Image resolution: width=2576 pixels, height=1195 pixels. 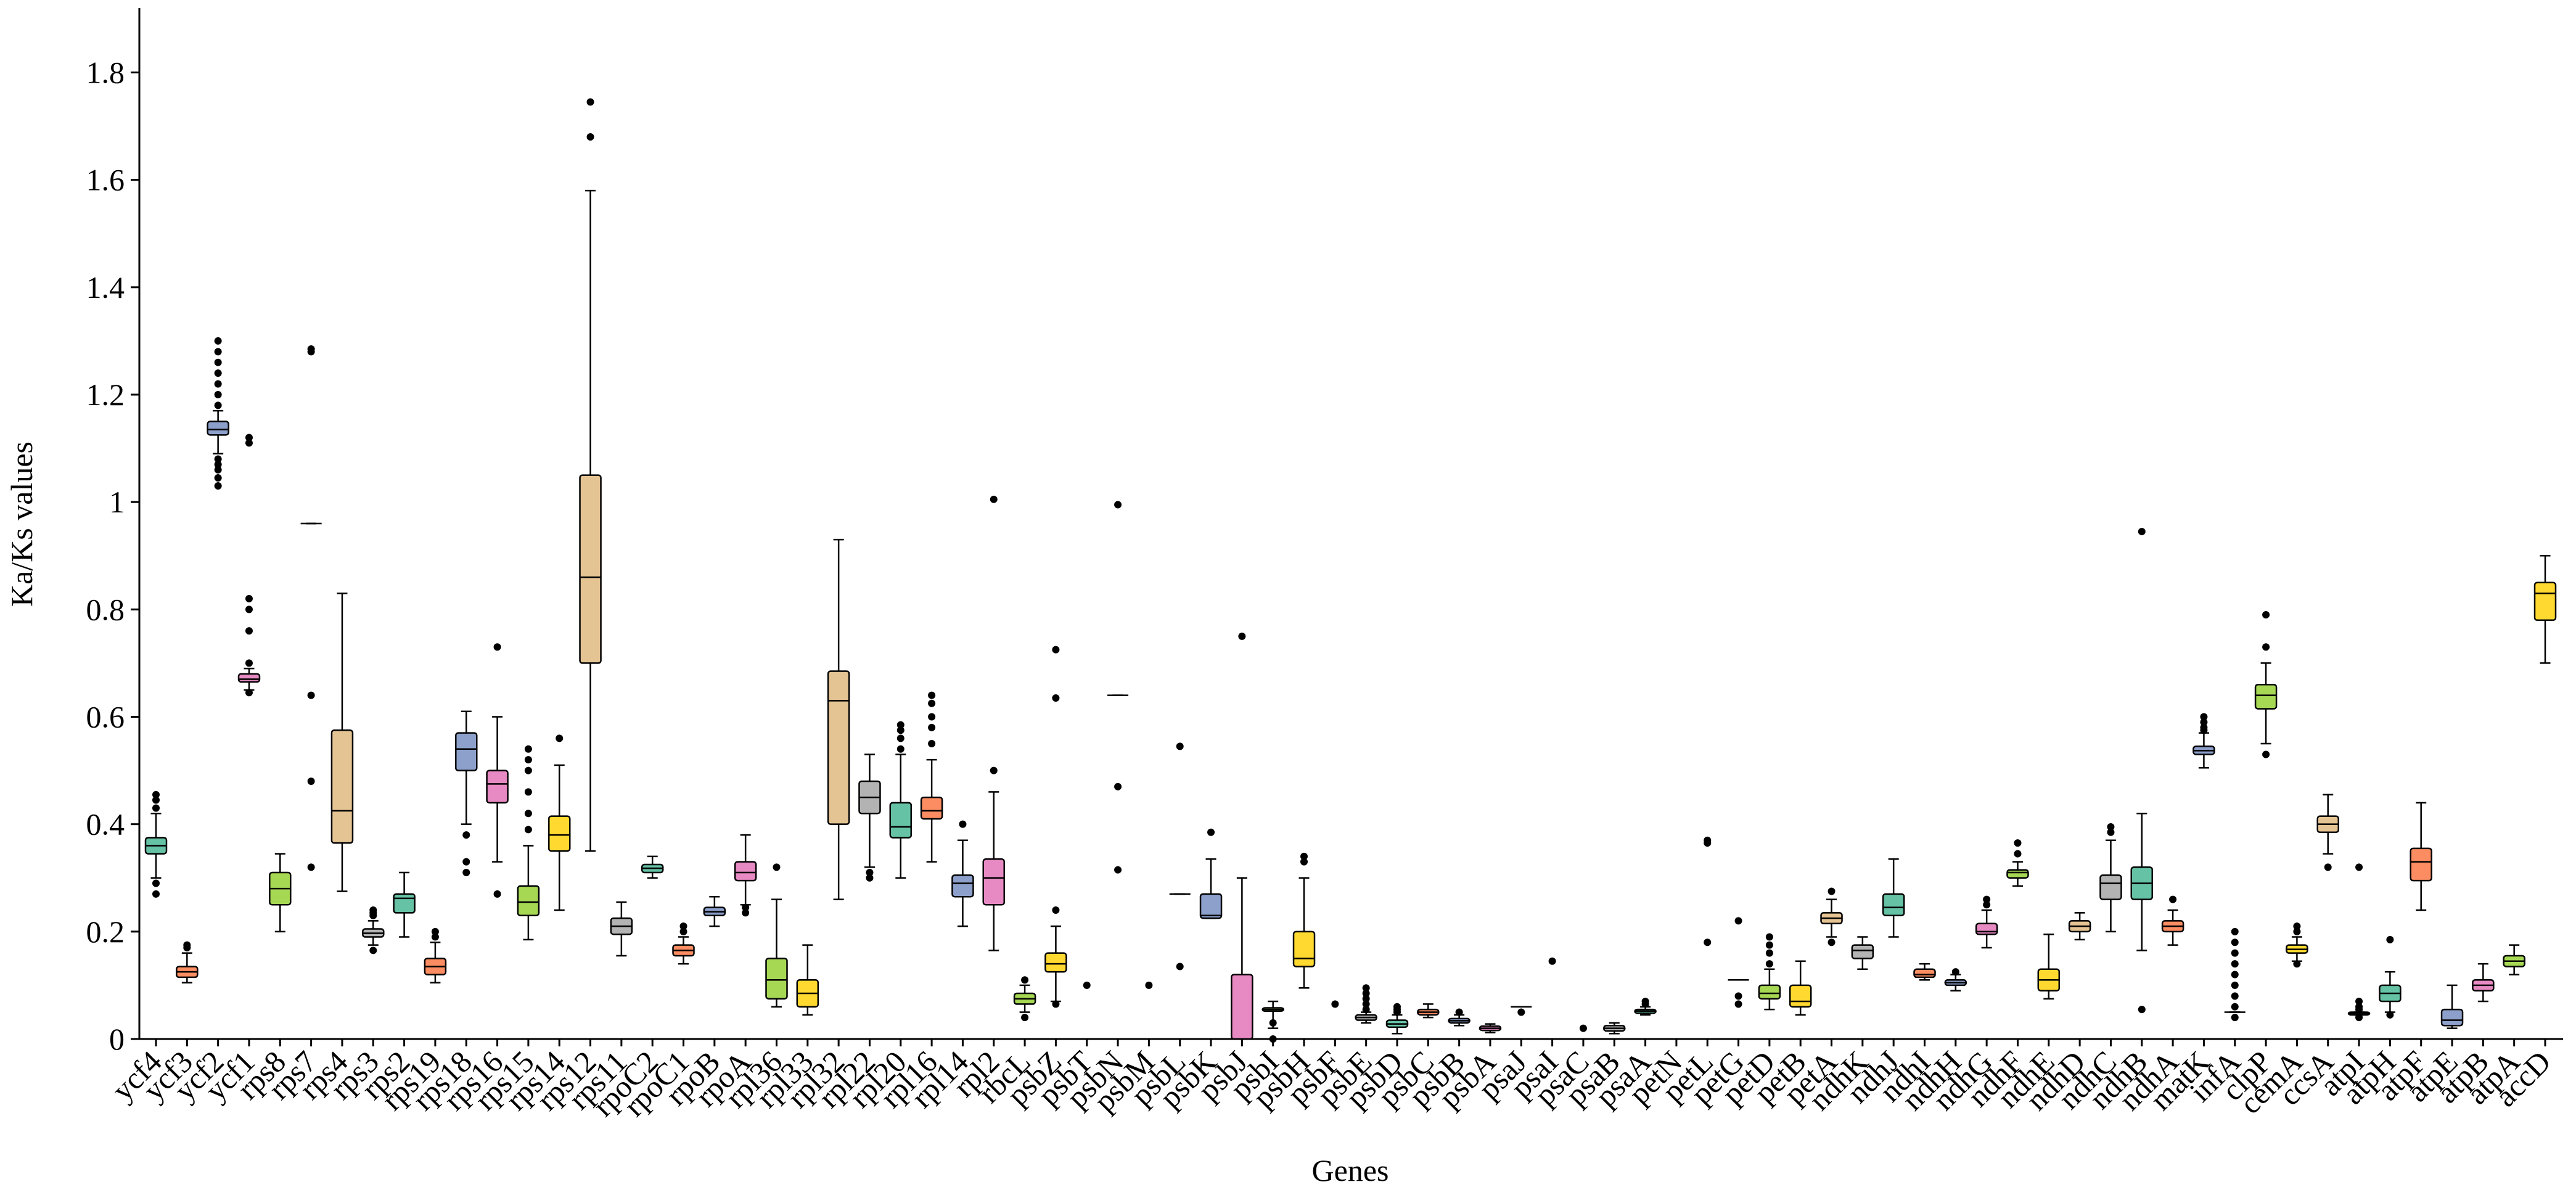 I want to click on x-axis-label: Genes, so click(x=1350, y=1170).